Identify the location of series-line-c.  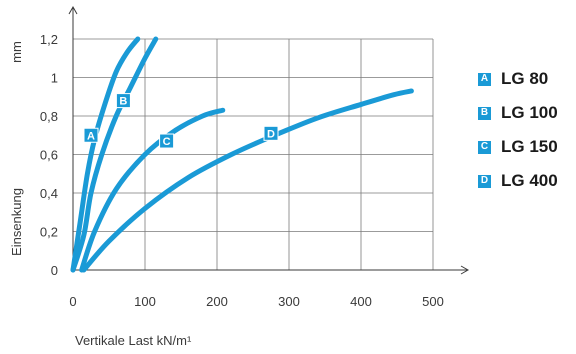
(152, 190).